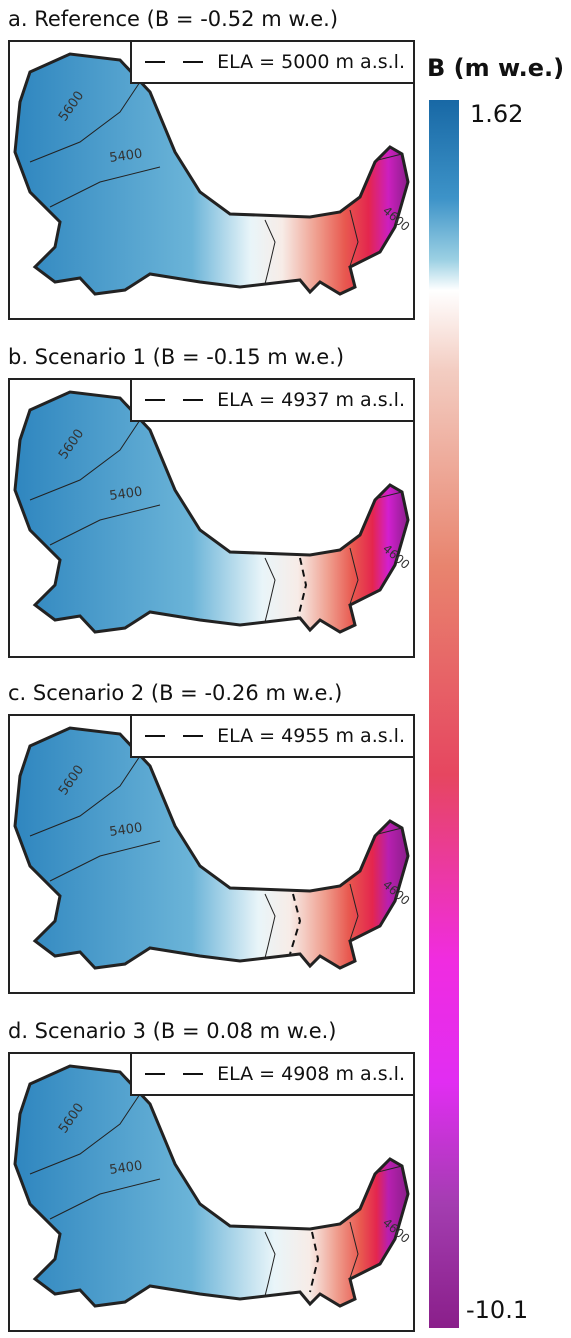  I want to click on panel-c-map: 5600 5400 4600 ELA = 4955 m a.s.l., so click(211, 854).